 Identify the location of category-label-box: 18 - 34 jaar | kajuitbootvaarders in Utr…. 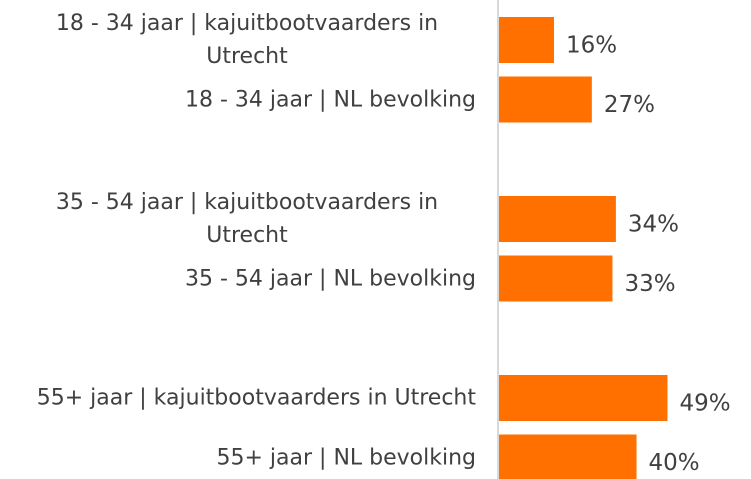
(238, 40).